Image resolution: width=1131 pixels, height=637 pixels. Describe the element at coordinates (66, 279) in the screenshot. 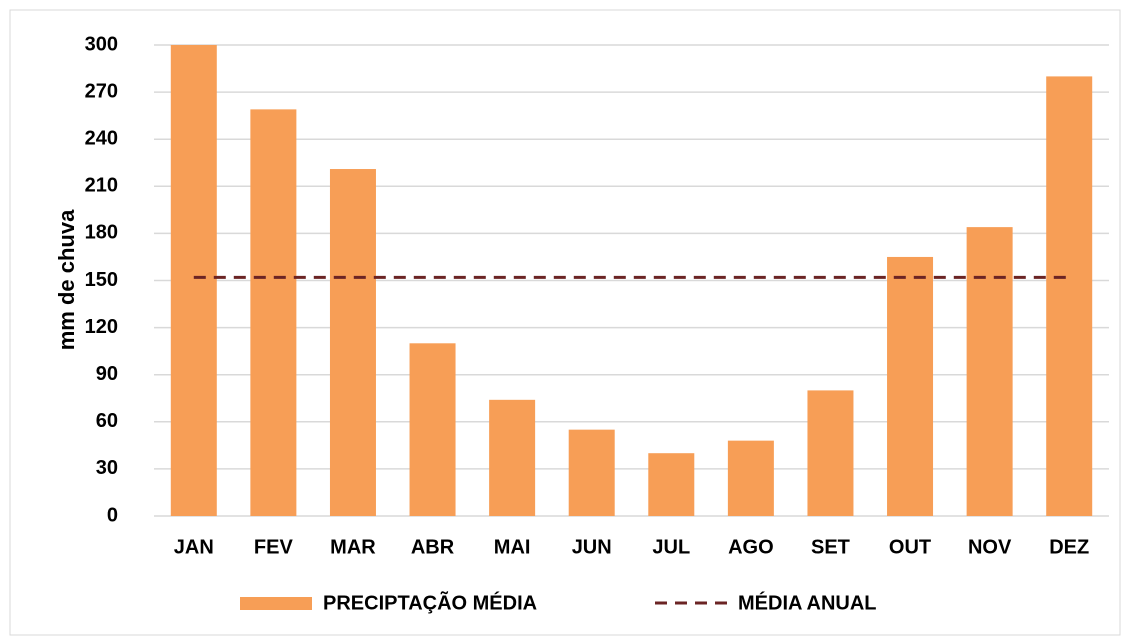

I see `y-axis-label: mm de chuva` at that location.